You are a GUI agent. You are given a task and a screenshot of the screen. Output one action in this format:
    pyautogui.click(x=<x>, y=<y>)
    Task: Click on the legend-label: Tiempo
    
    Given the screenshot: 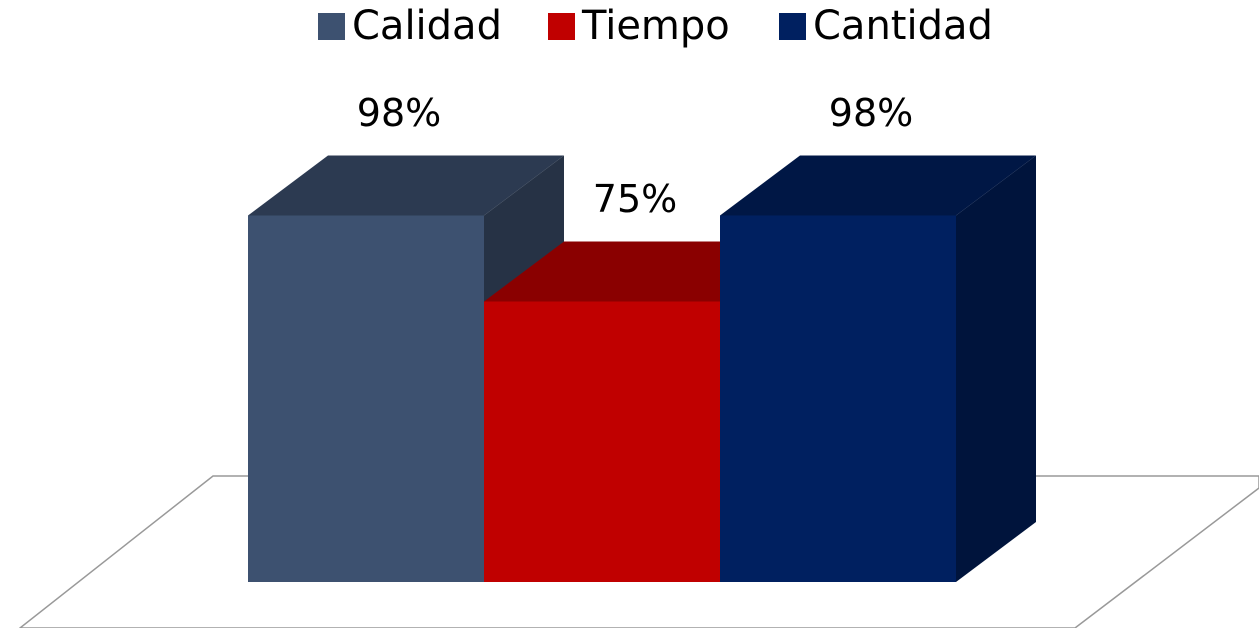 What is the action you would take?
    pyautogui.click(x=655, y=26)
    